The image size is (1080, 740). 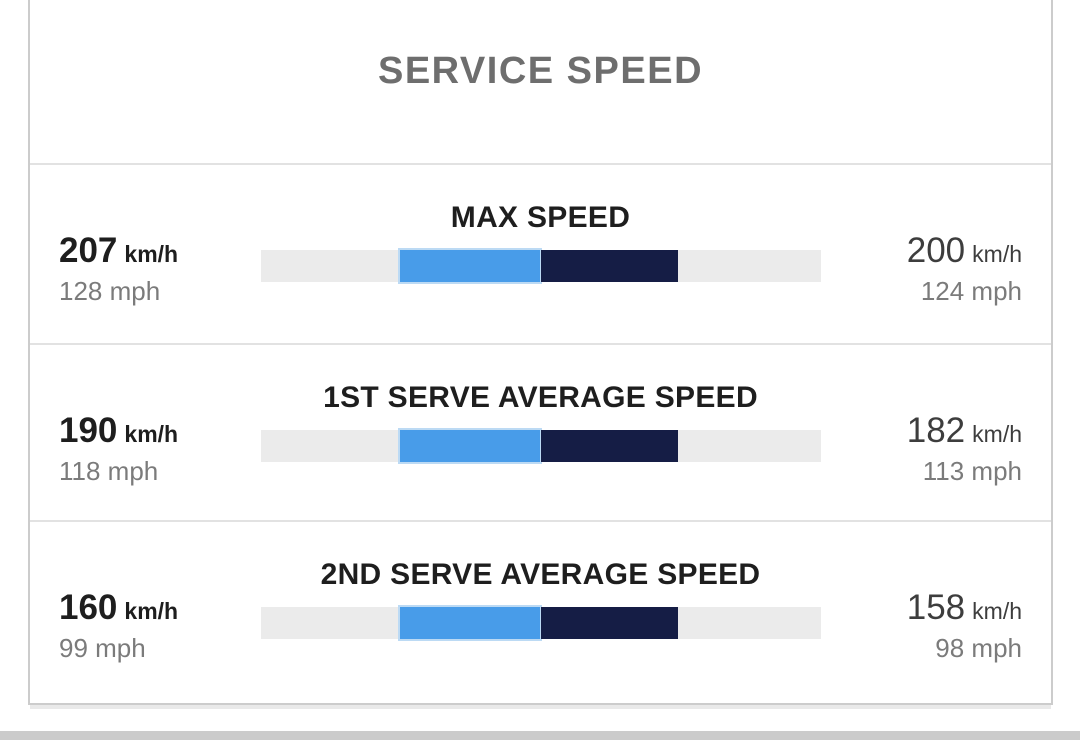 I want to click on speed-value: 158, so click(x=936, y=607).